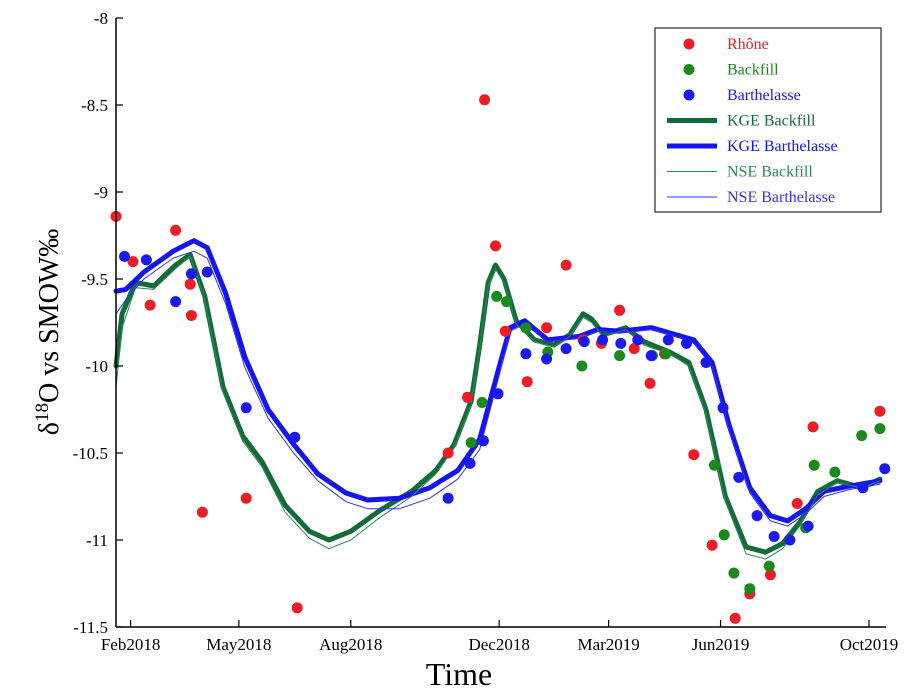  I want to click on x-tick-label: May2018, so click(238, 644).